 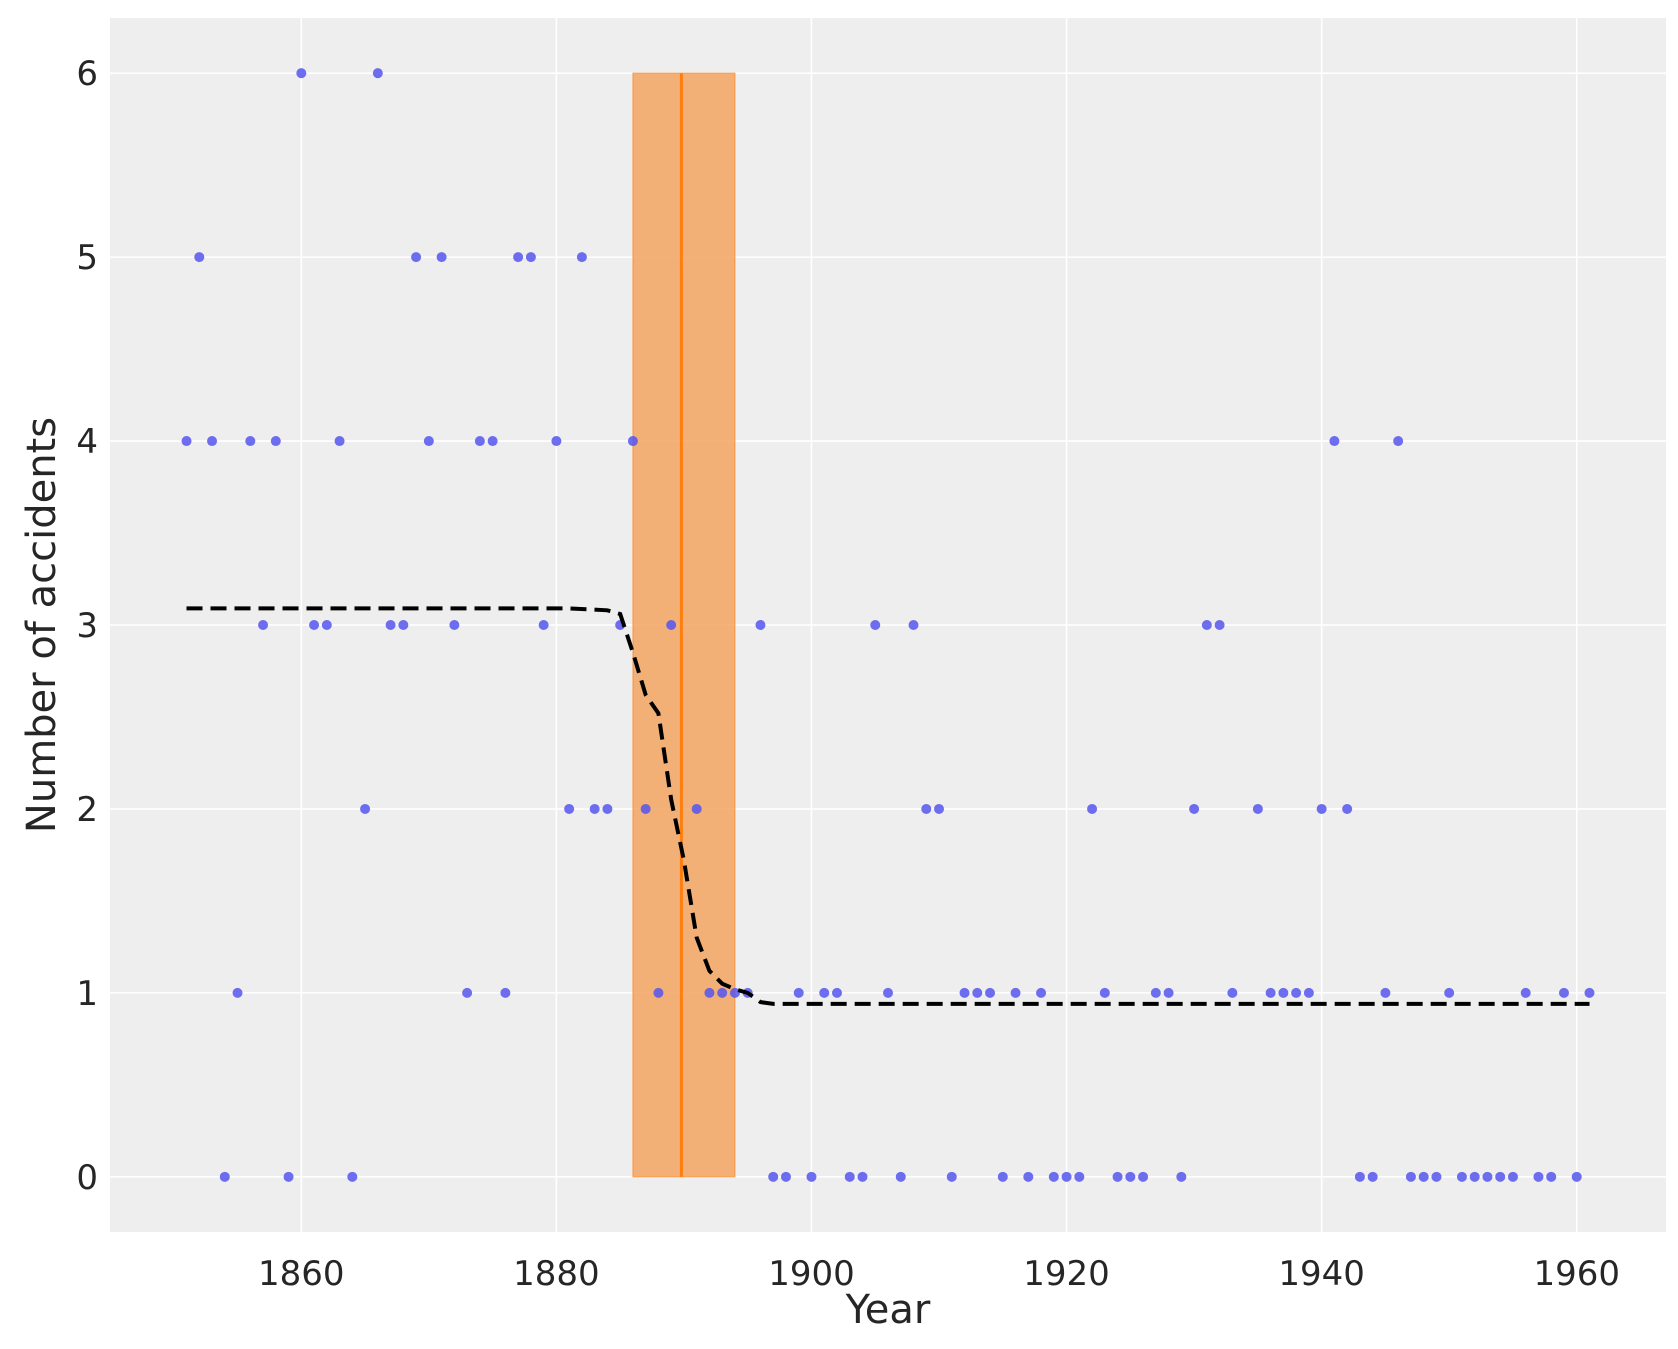 I want to click on x-tick-label: 1880, so click(x=556, y=1274).